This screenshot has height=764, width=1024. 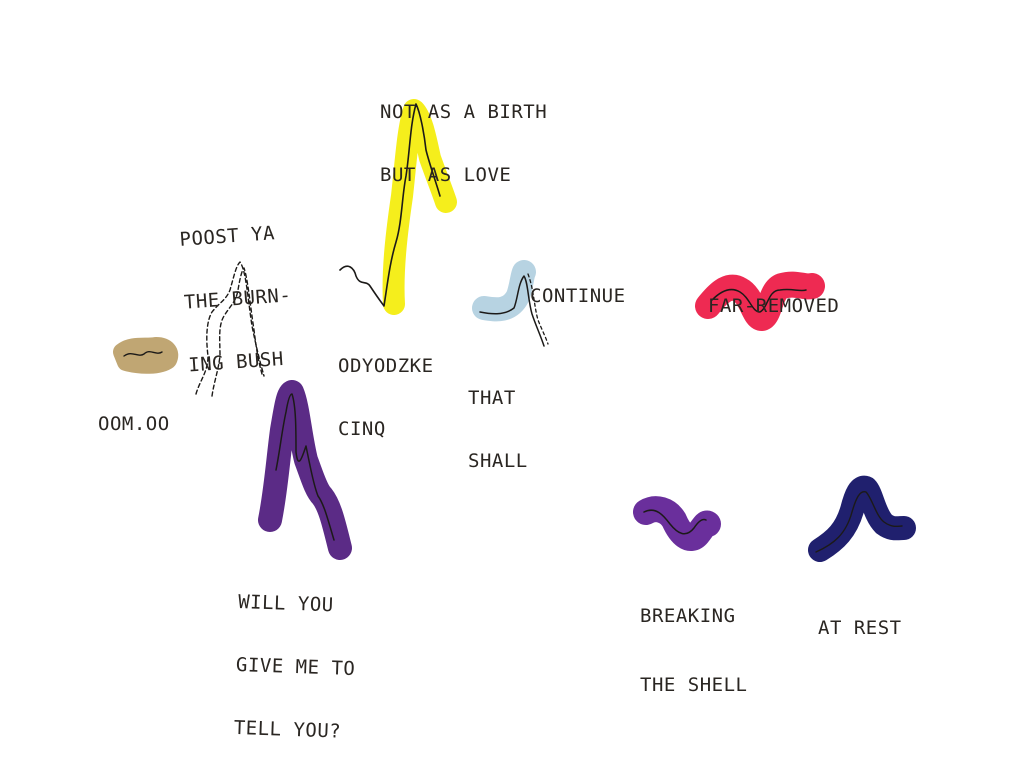 I want to click on dashed-arch-outer, so click(x=230, y=328).